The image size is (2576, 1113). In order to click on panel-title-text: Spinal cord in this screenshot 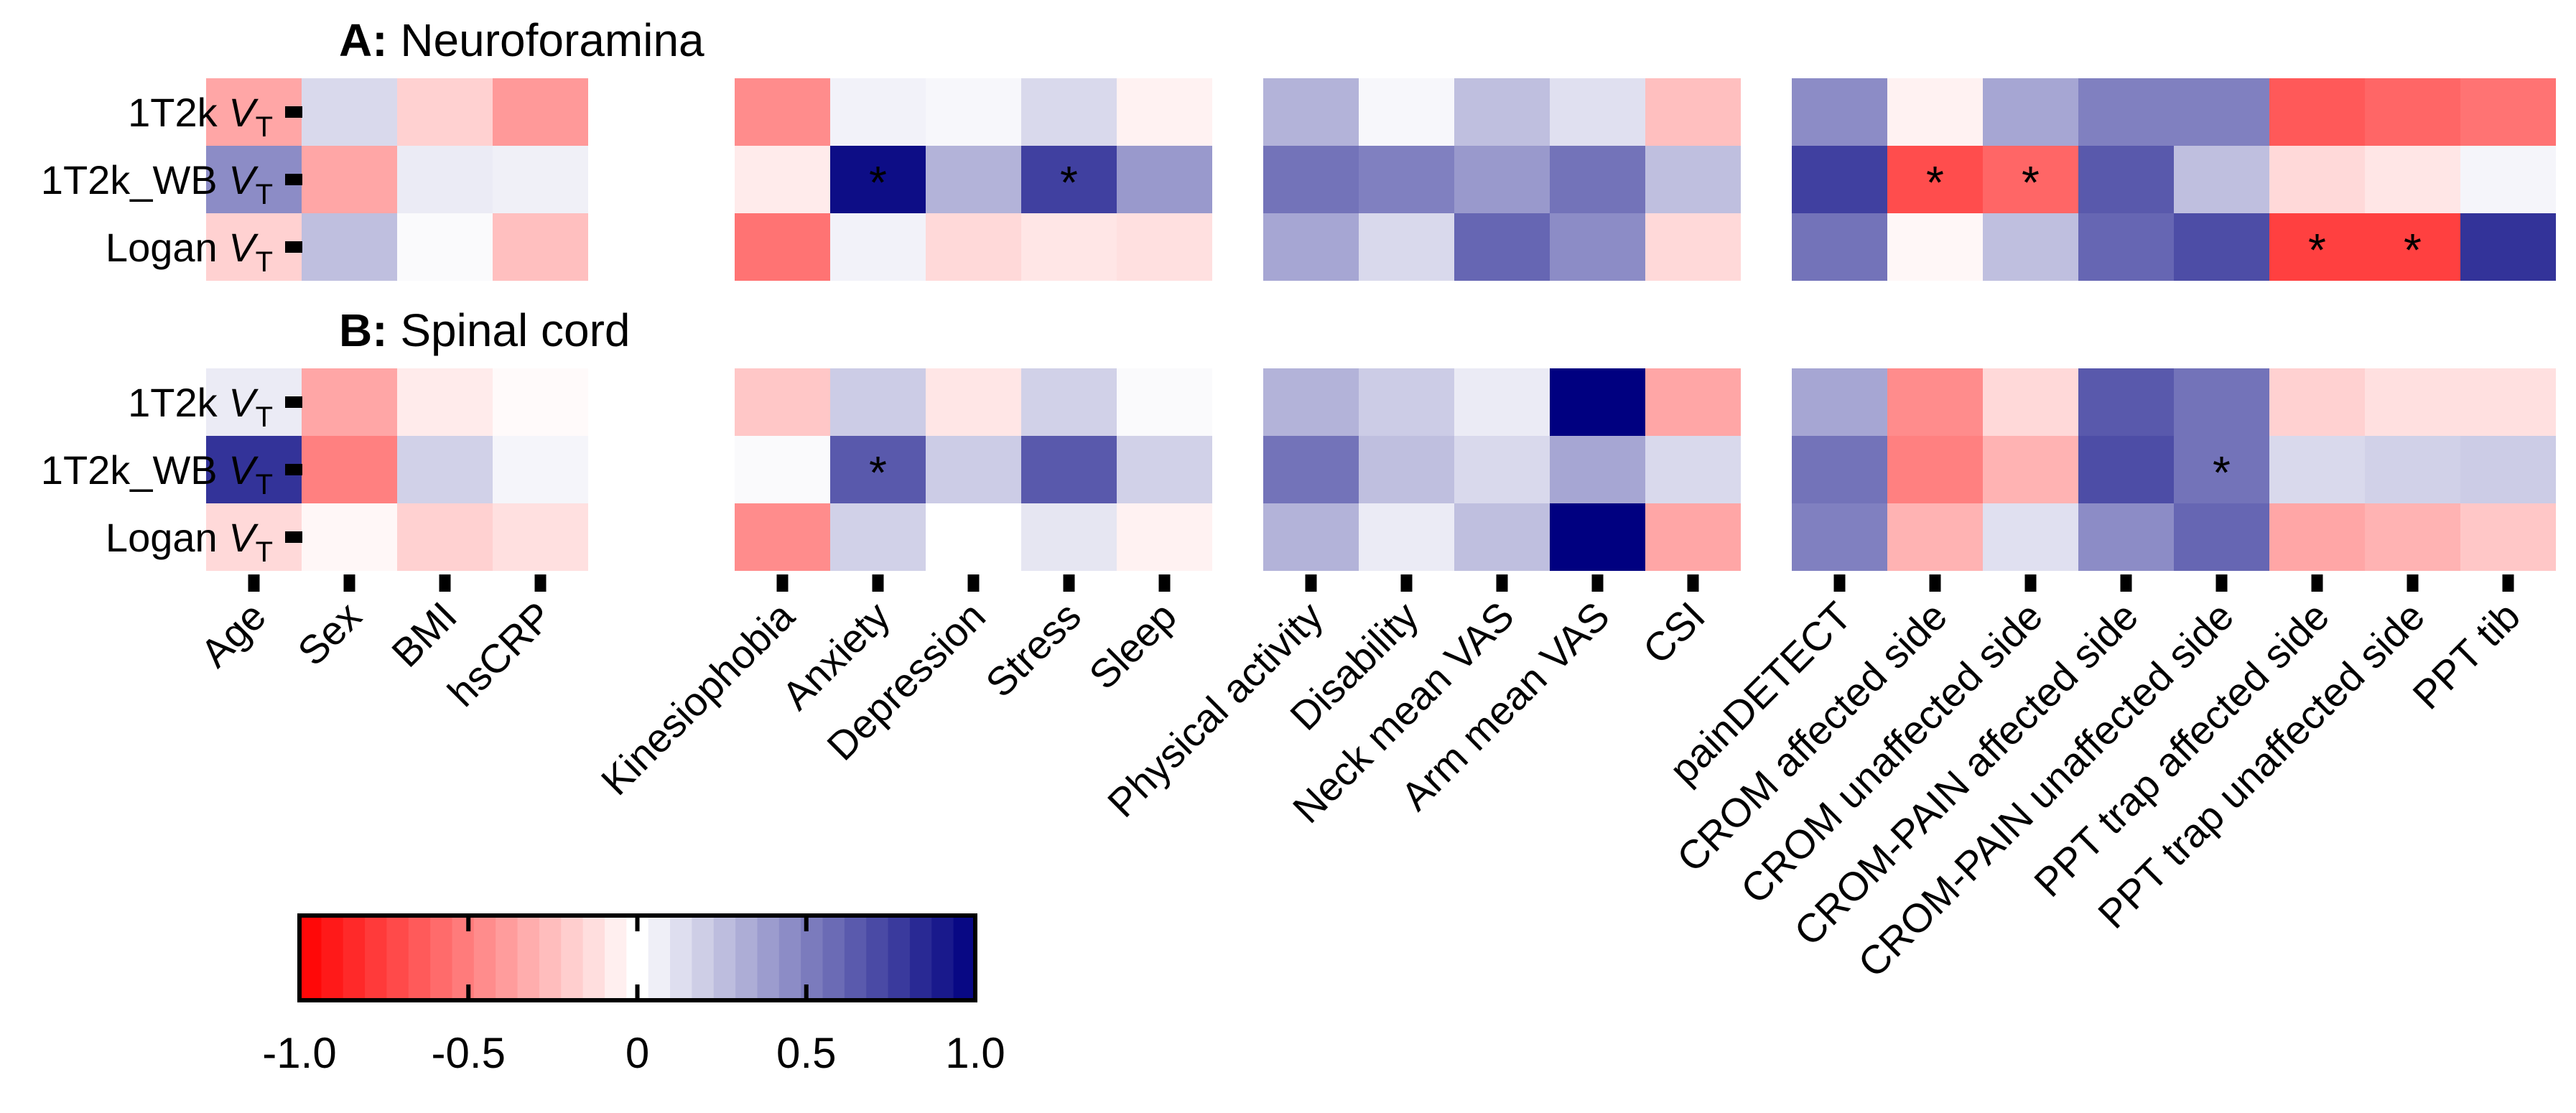, I will do `click(509, 330)`.